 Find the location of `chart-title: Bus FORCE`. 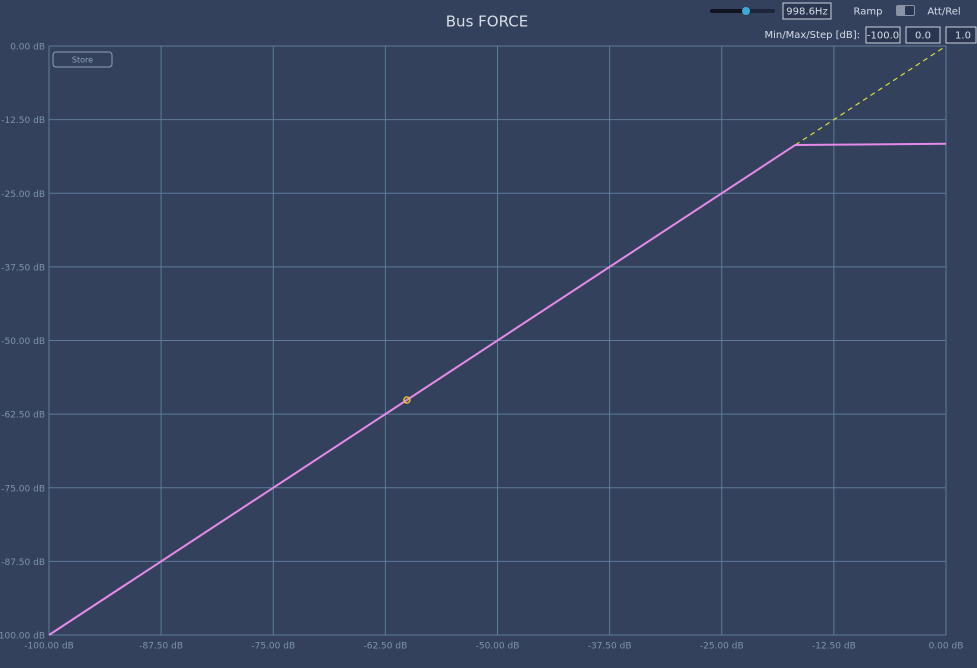

chart-title: Bus FORCE is located at coordinates (487, 22).